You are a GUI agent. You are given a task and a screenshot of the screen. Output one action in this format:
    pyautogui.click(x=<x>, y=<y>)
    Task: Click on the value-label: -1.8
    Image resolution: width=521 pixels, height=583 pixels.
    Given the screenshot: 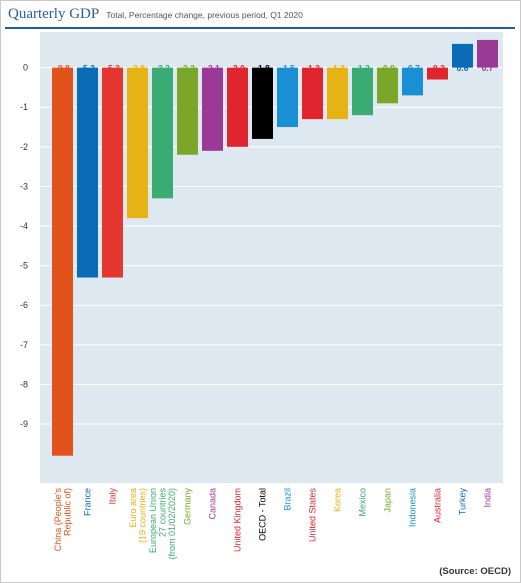 What is the action you would take?
    pyautogui.click(x=262, y=68)
    